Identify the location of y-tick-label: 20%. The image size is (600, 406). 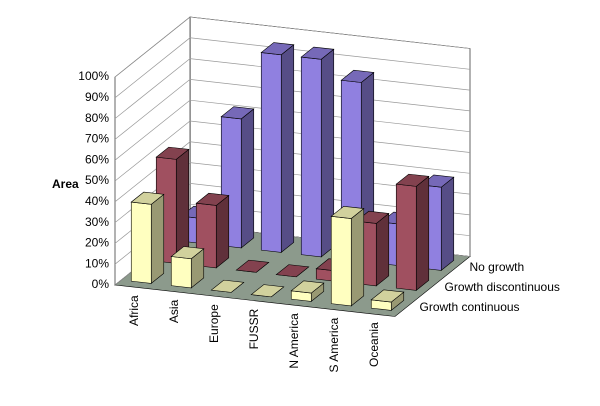
(97, 243).